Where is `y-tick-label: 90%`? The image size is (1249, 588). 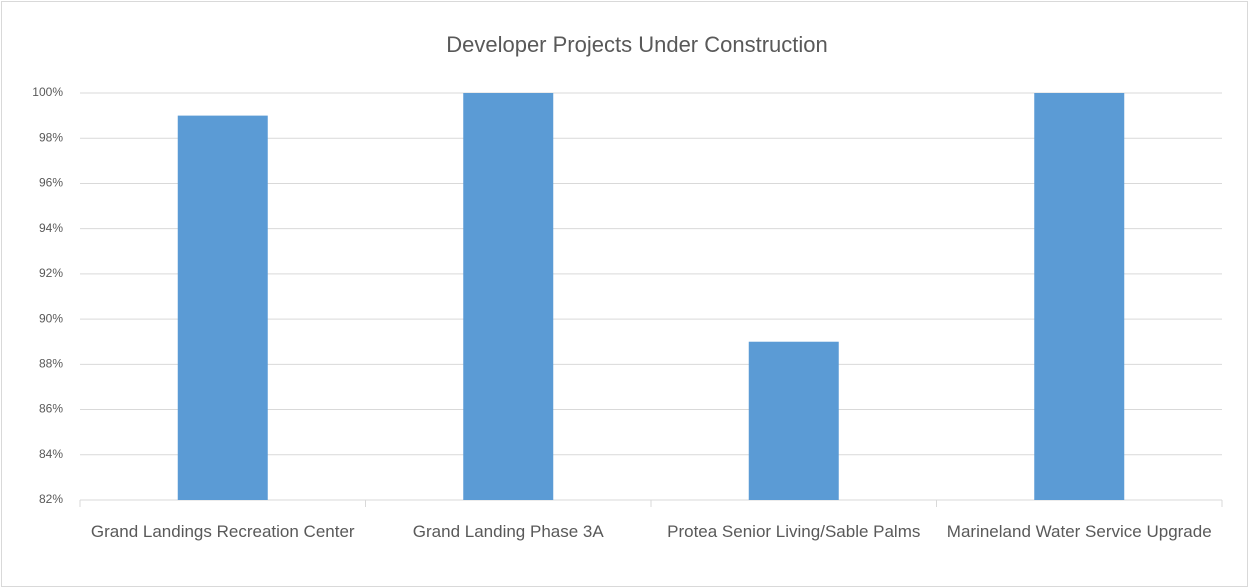
y-tick-label: 90% is located at coordinates (51, 318).